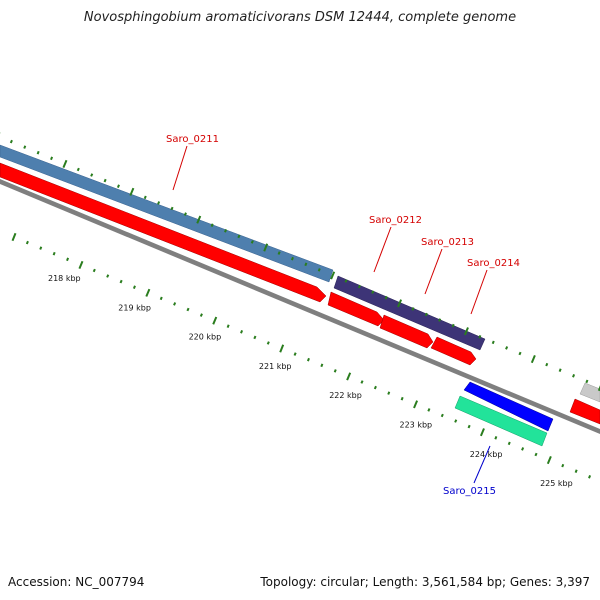 Image resolution: width=600 pixels, height=600 pixels. What do you see at coordinates (192, 139) in the screenshot?
I see `gene-label-saro-0211: Saro_0211` at bounding box center [192, 139].